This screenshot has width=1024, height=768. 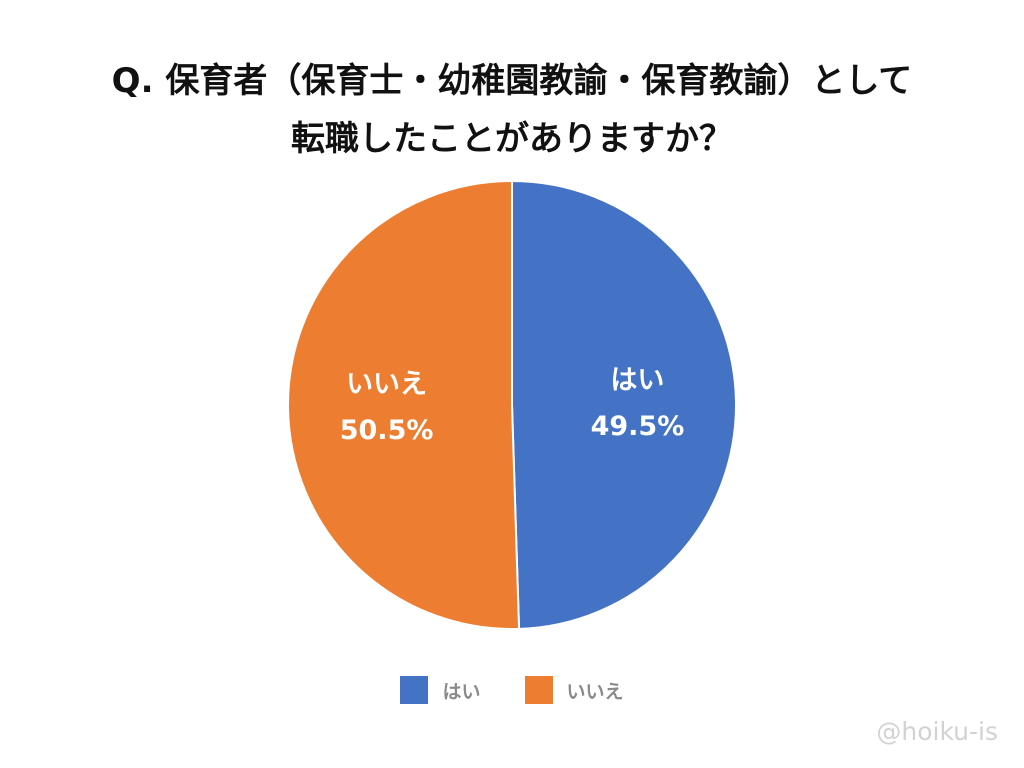 What do you see at coordinates (937, 731) in the screenshot?
I see `watermark: @hoiku-is` at bounding box center [937, 731].